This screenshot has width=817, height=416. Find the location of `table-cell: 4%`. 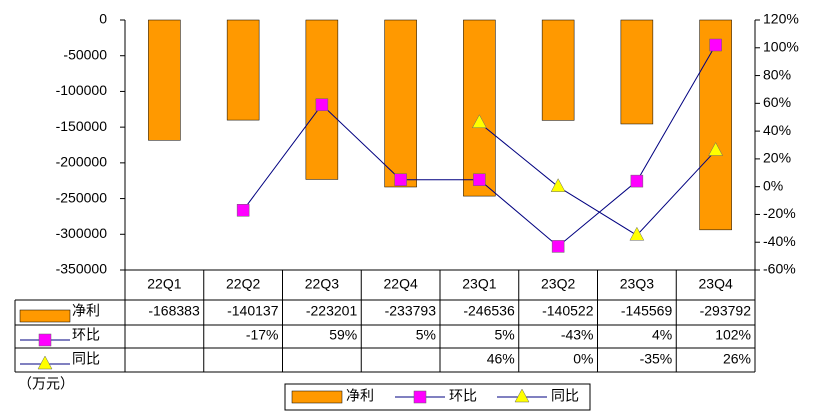

table-cell: 4% is located at coordinates (662, 335).